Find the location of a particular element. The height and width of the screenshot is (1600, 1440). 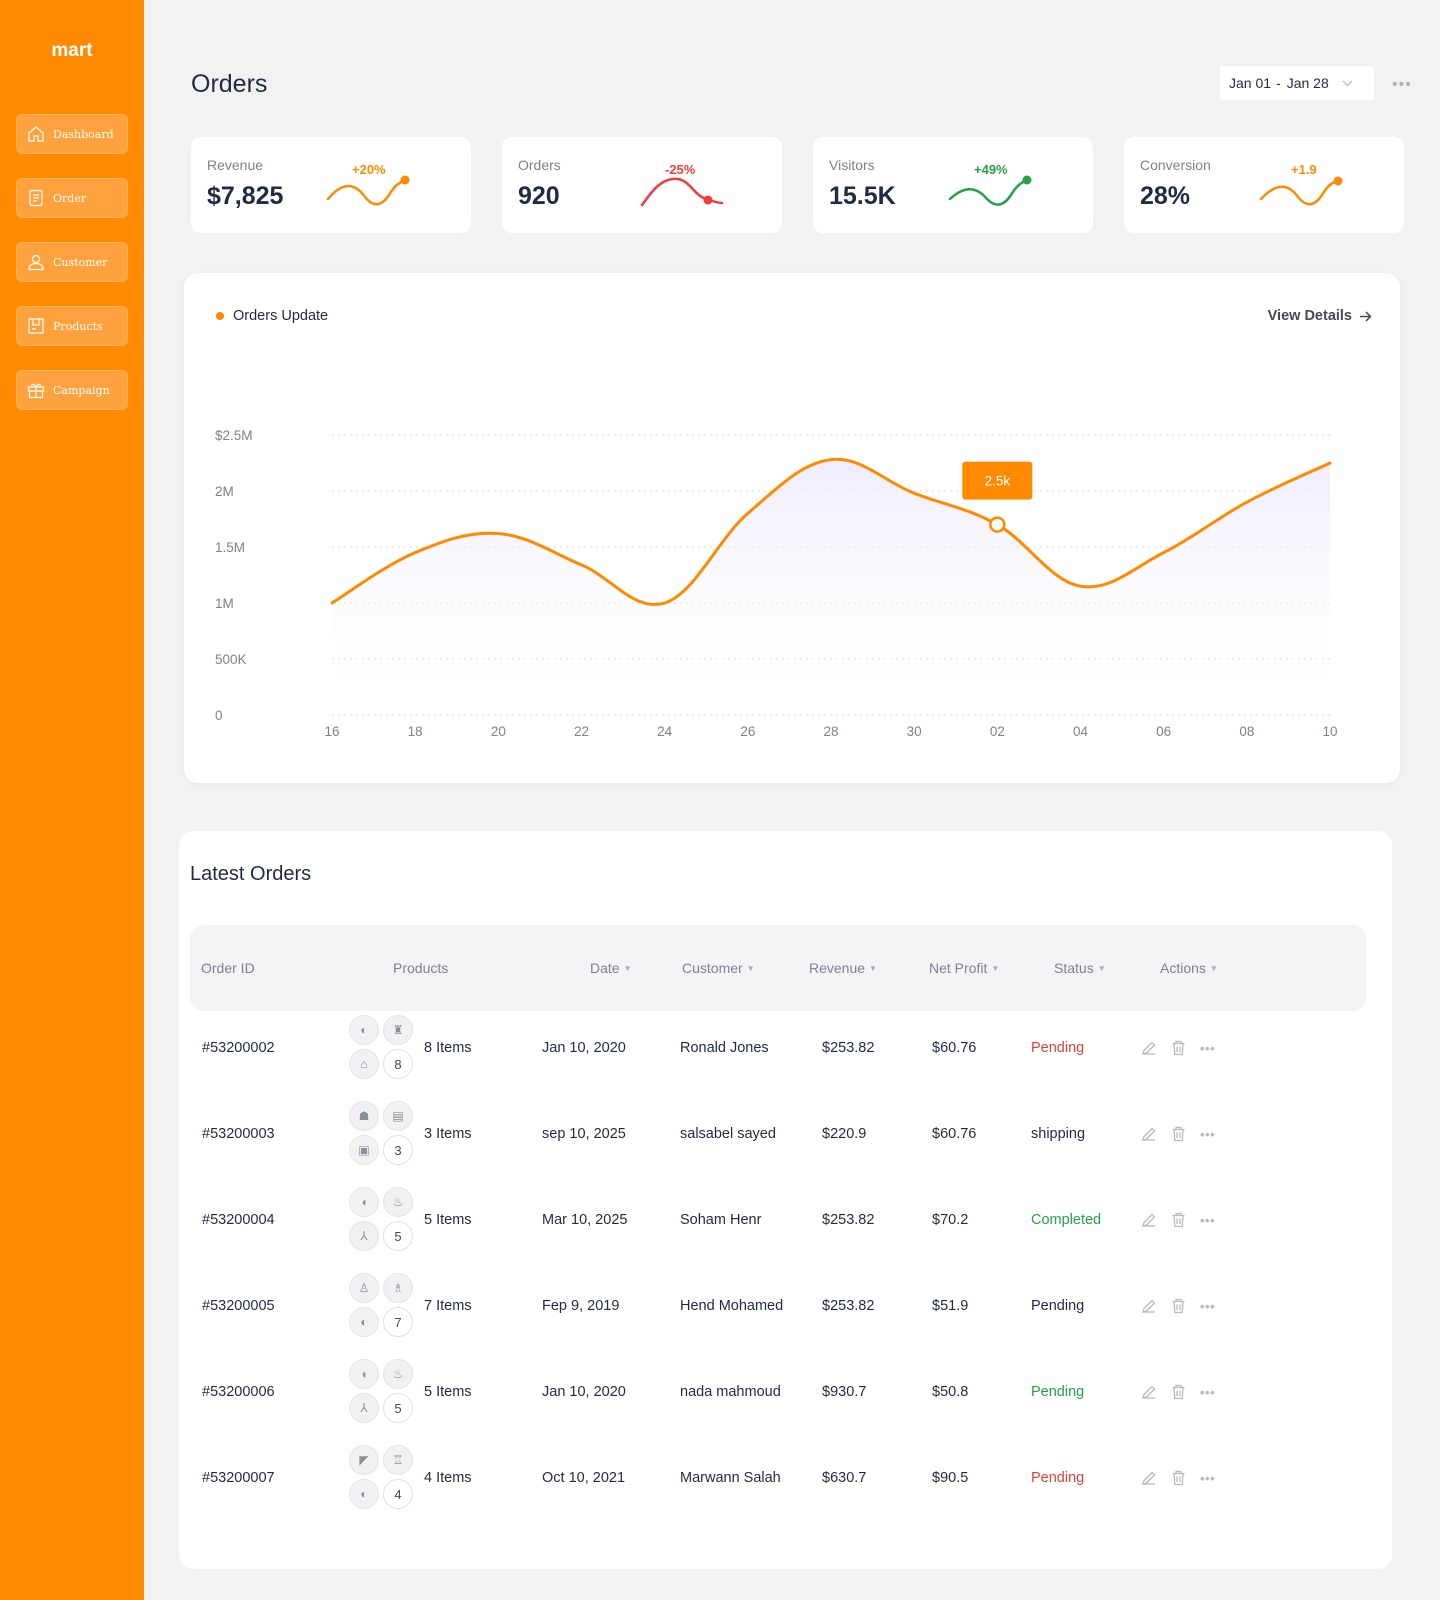

order-id: #53200004 is located at coordinates (238, 1220).